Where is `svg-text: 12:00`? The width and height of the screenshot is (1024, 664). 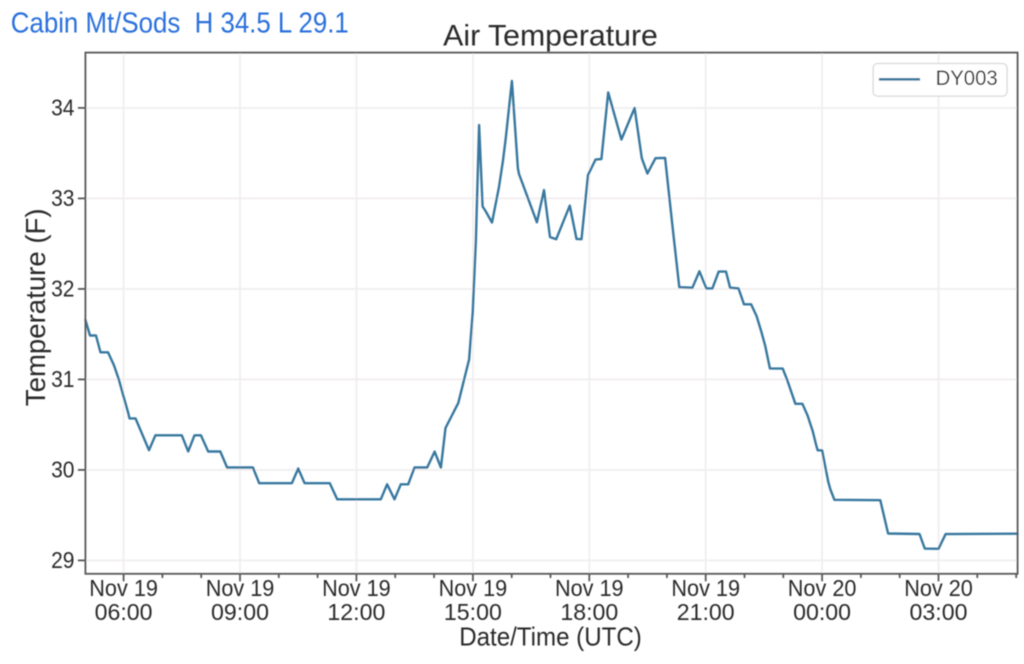
svg-text: 12:00 is located at coordinates (356, 612).